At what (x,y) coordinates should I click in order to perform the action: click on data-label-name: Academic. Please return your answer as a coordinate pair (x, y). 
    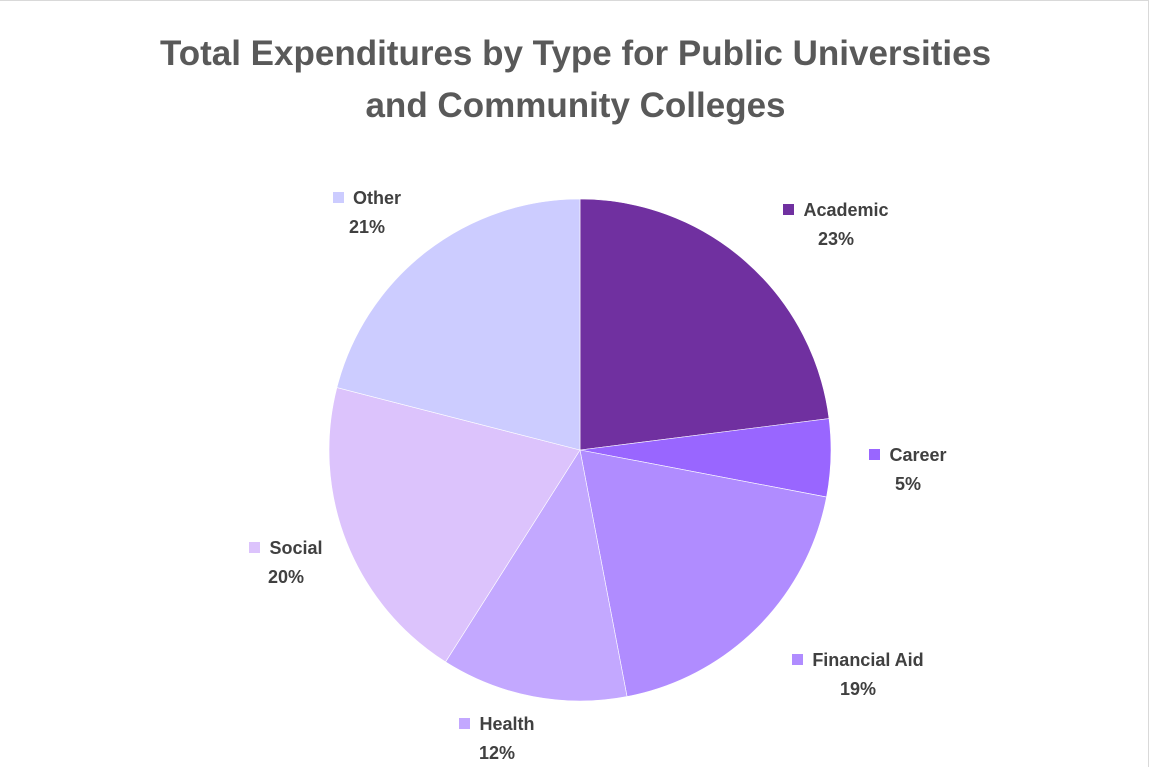
    Looking at the image, I should click on (846, 210).